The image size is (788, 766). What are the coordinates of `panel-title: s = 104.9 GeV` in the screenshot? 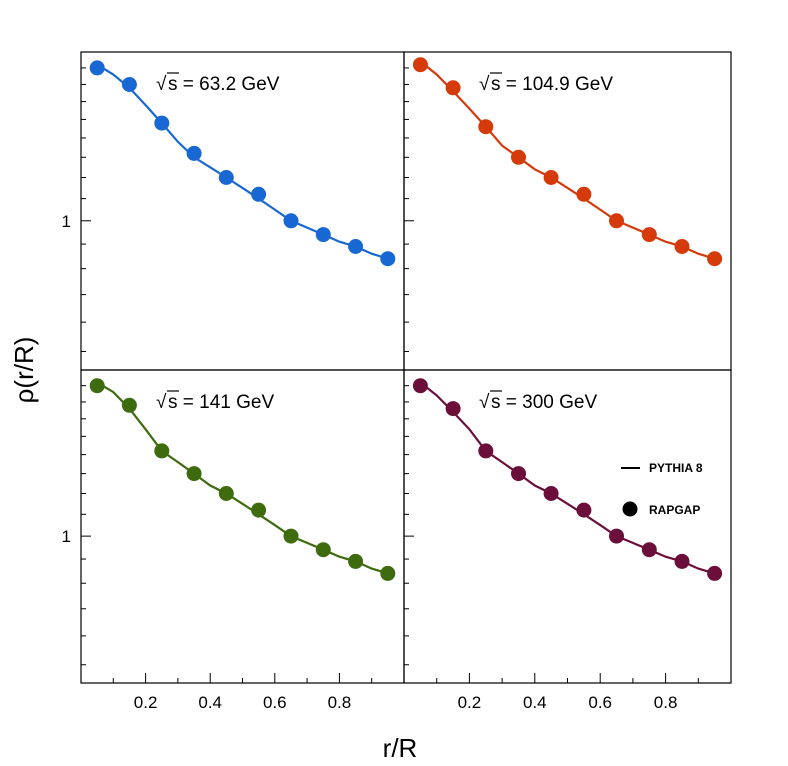 It's located at (552, 84).